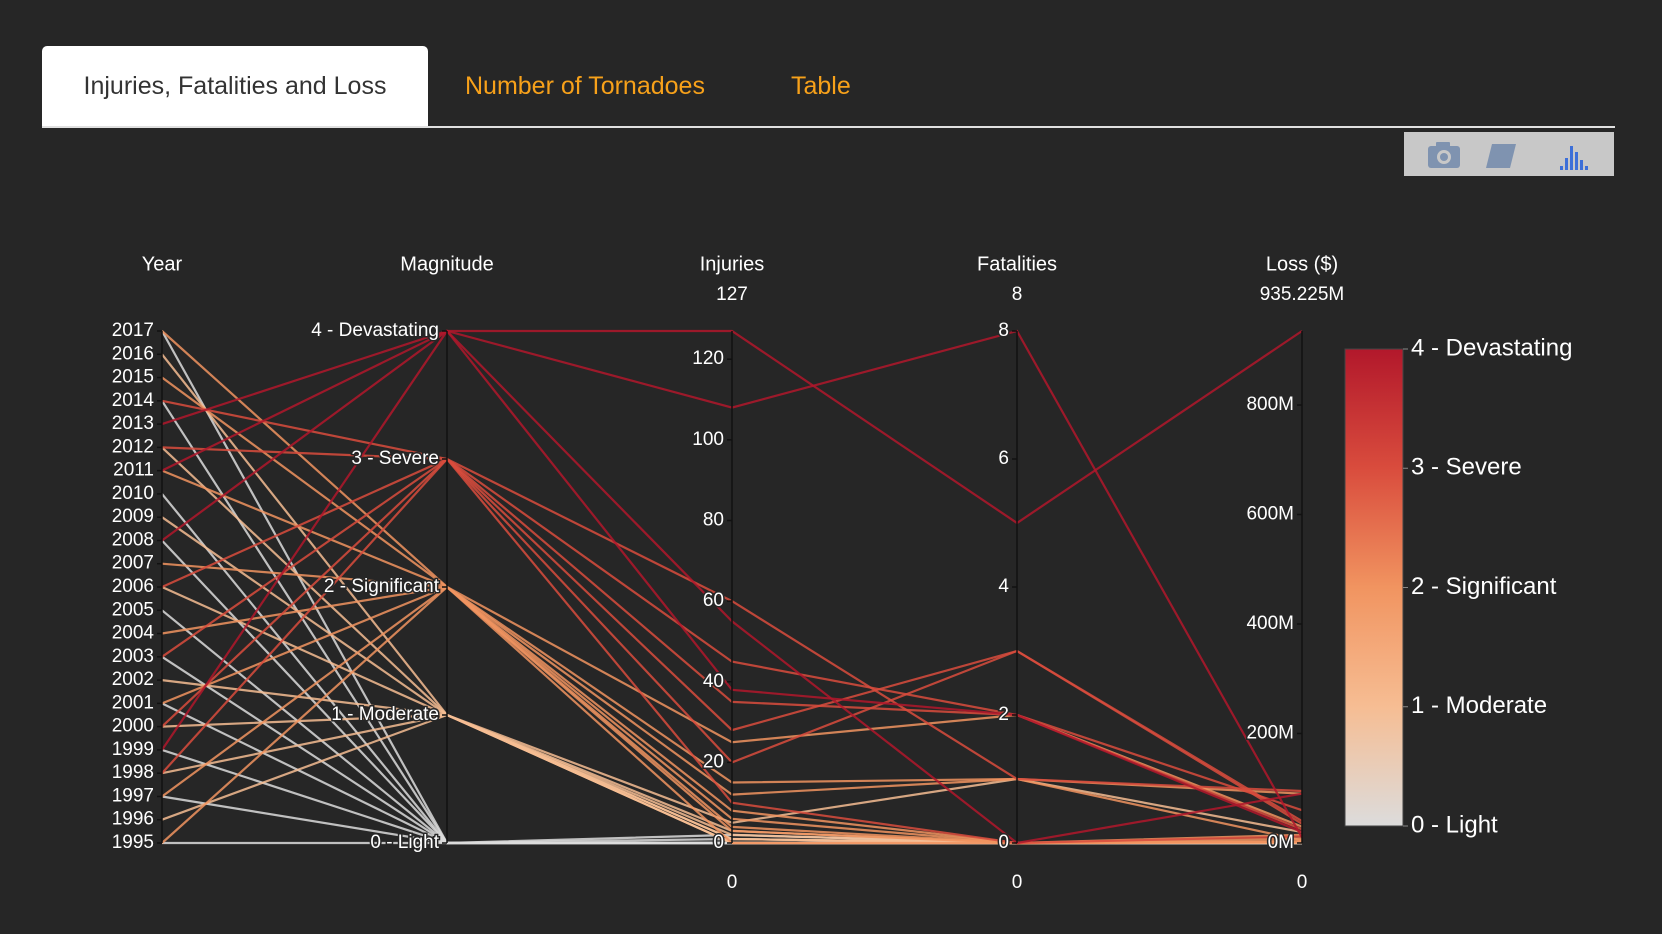 This screenshot has height=934, width=1662. Describe the element at coordinates (1003, 586) in the screenshot. I see `tick-label: 4` at that location.